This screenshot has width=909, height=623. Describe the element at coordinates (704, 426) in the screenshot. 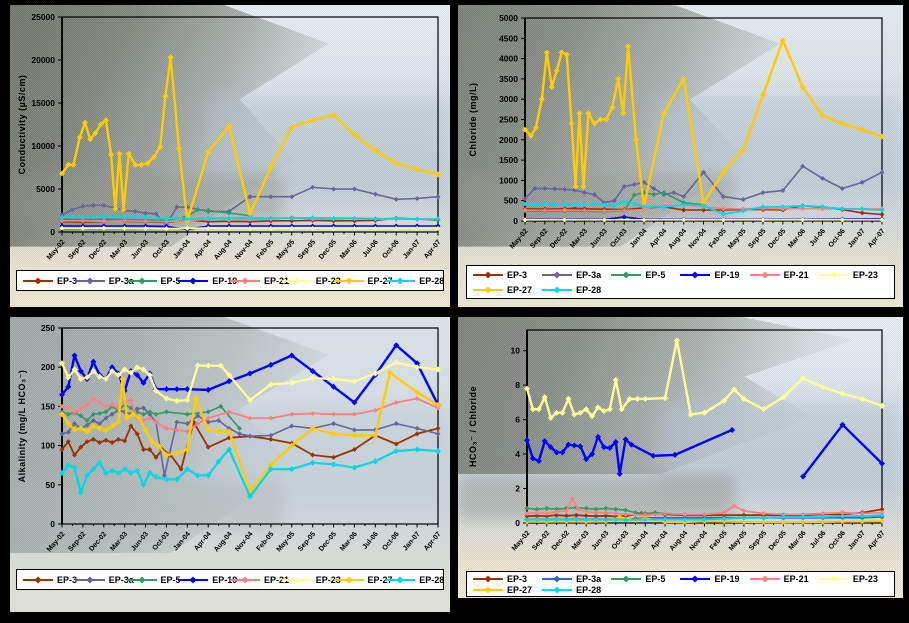

I see `plot-frame` at that location.